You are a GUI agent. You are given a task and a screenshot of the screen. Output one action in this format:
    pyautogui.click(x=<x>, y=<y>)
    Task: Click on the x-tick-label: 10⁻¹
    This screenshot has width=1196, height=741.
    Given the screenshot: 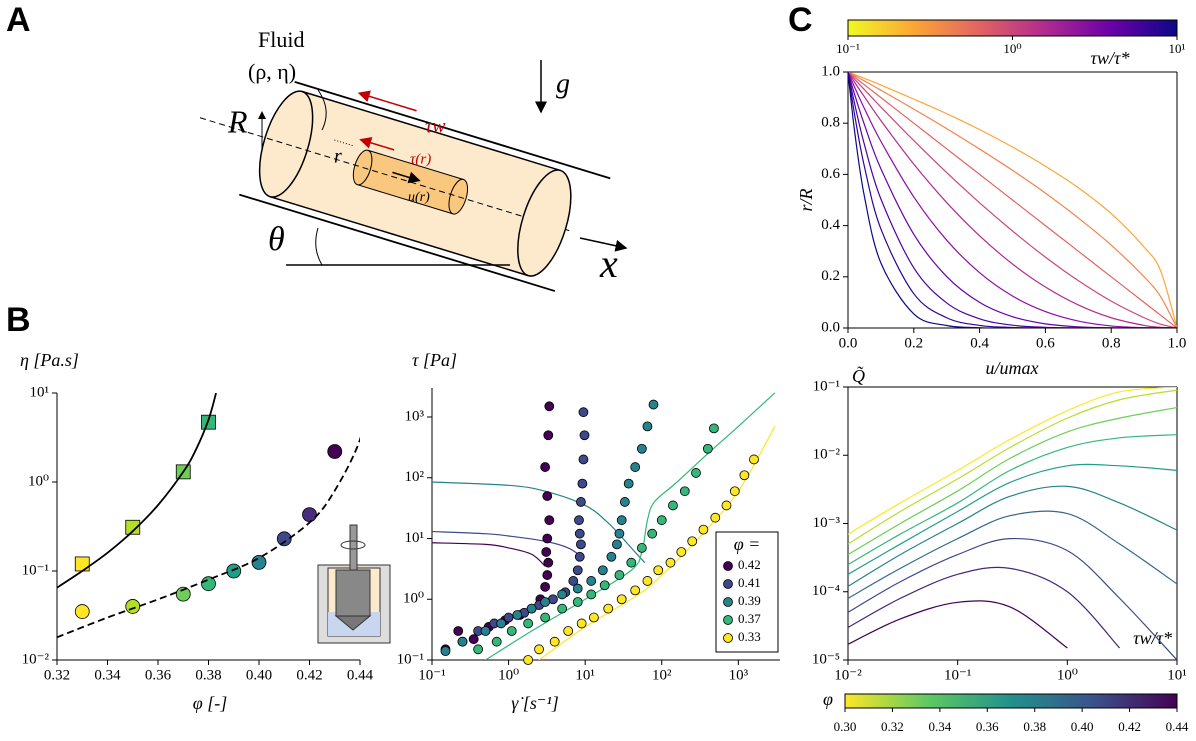 What is the action you would take?
    pyautogui.click(x=431, y=675)
    